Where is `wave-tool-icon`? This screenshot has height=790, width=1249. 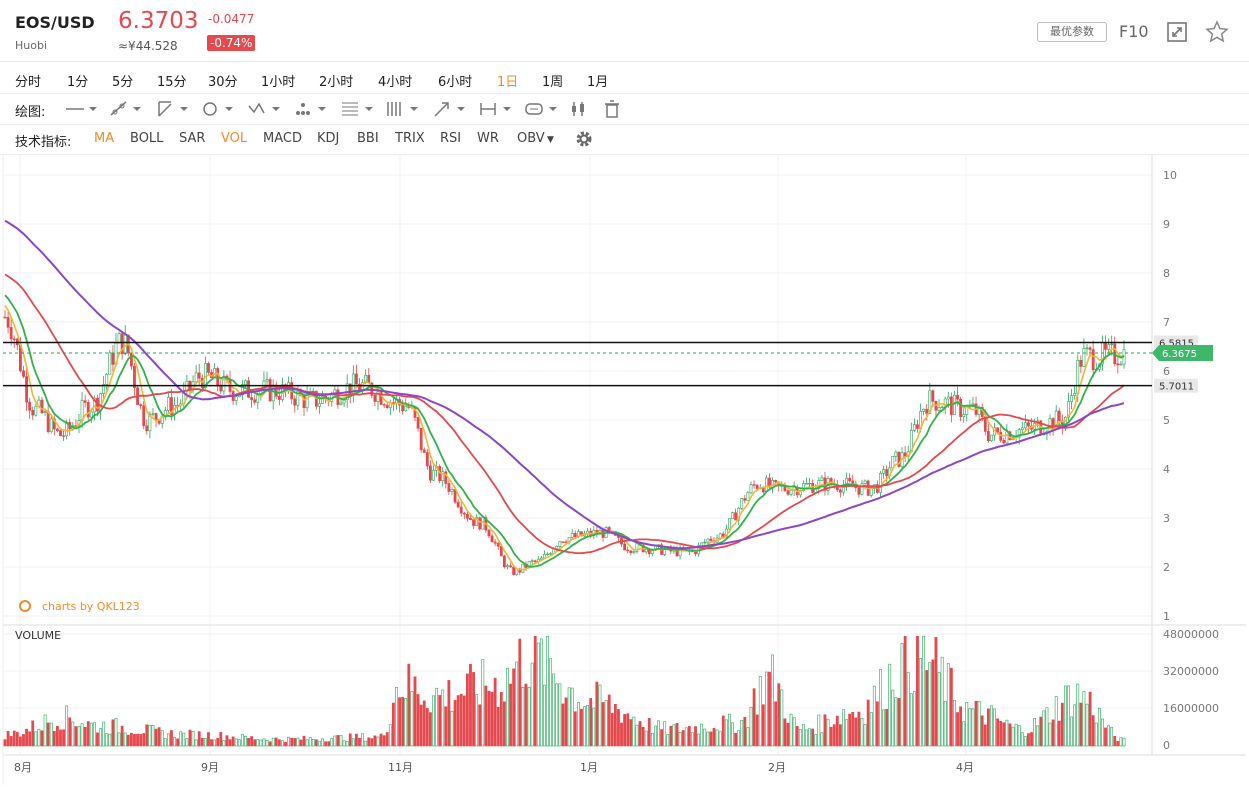
wave-tool-icon is located at coordinates (265, 109).